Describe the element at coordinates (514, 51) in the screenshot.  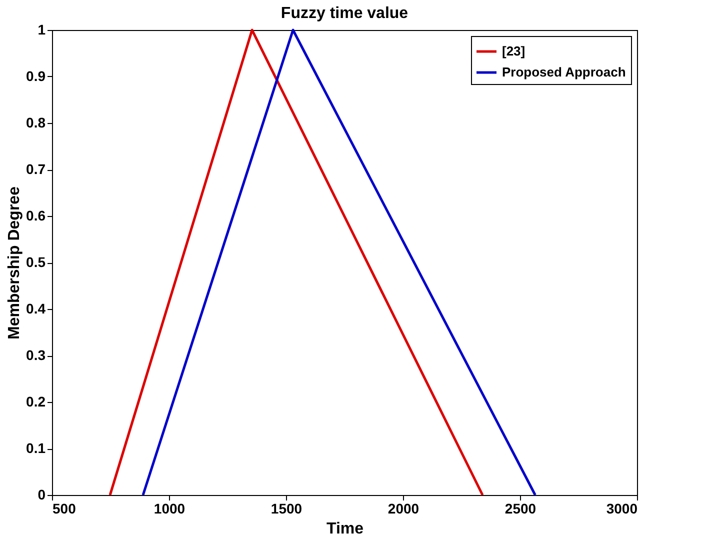
I see `legend-label: [23]` at that location.